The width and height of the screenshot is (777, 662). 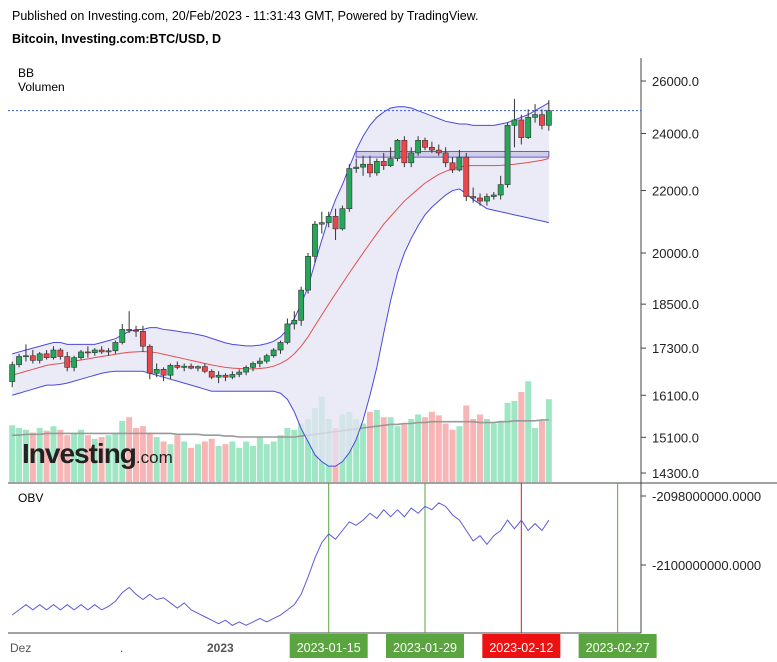 I want to click on date-label-text: 2023-01-15, so click(x=329, y=648).